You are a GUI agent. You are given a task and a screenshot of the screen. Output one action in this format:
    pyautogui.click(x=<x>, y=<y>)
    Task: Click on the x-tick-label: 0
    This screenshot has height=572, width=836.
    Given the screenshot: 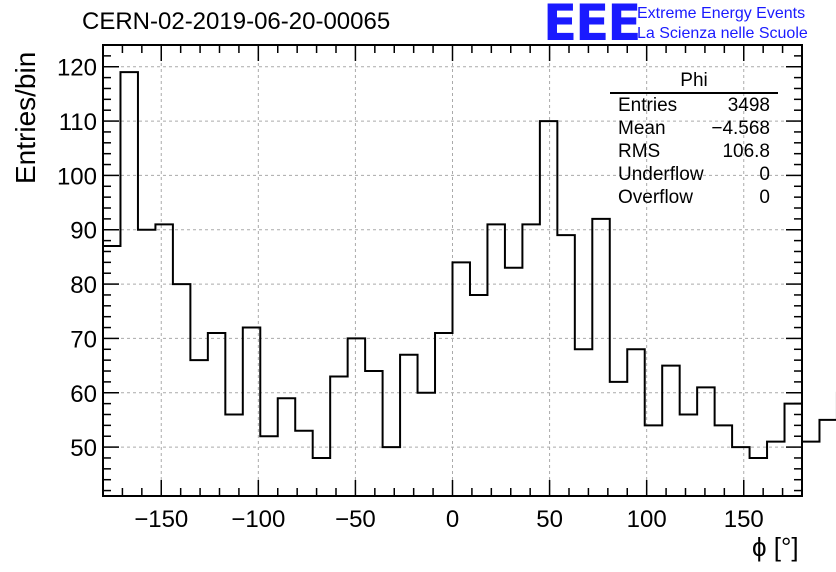 What is the action you would take?
    pyautogui.click(x=452, y=519)
    